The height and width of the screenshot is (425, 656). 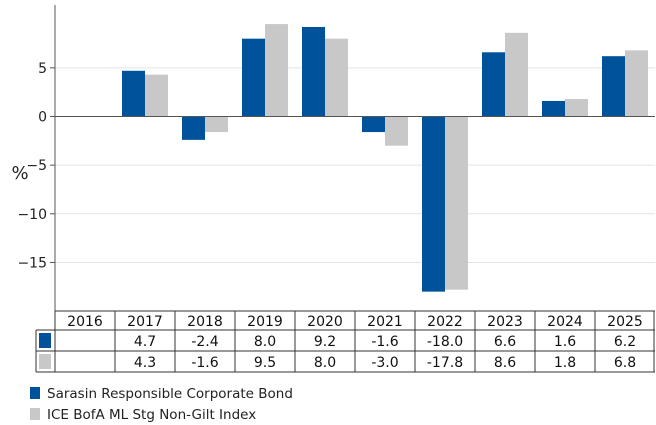 I want to click on y-axis-label: %, so click(x=19, y=173).